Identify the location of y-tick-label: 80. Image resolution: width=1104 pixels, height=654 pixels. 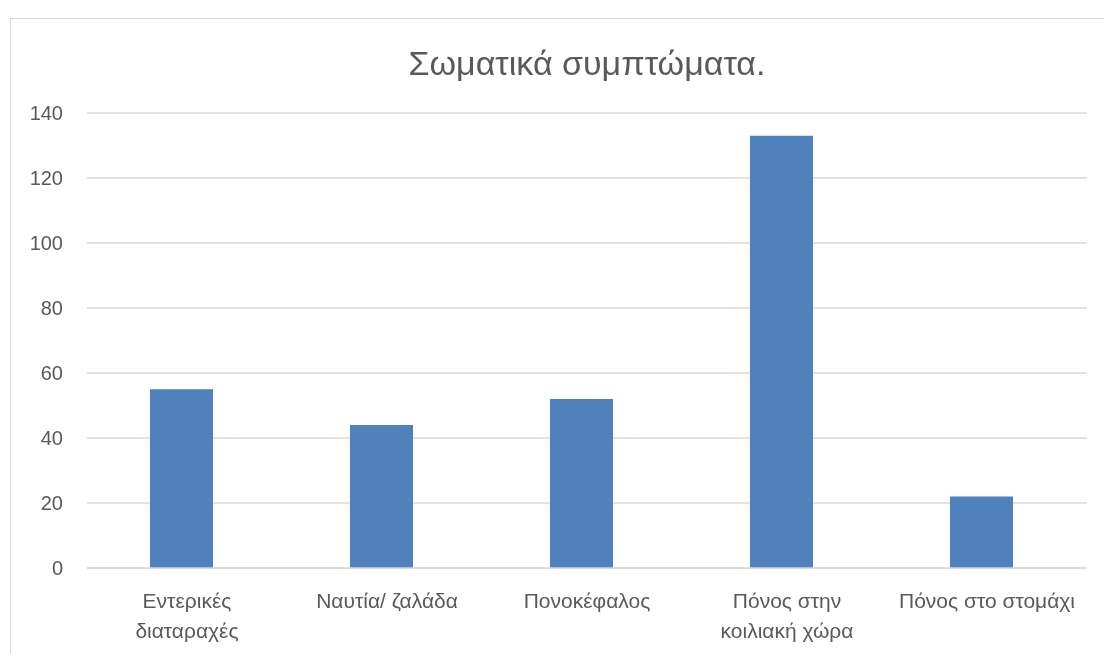
(51, 308).